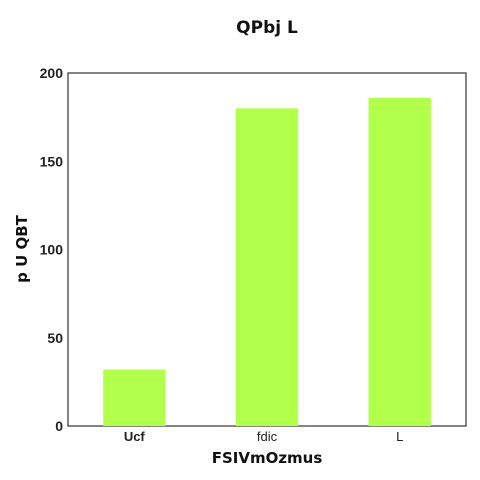 Image resolution: width=480 pixels, height=480 pixels. What do you see at coordinates (52, 73) in the screenshot?
I see `y-tick-label: 200` at bounding box center [52, 73].